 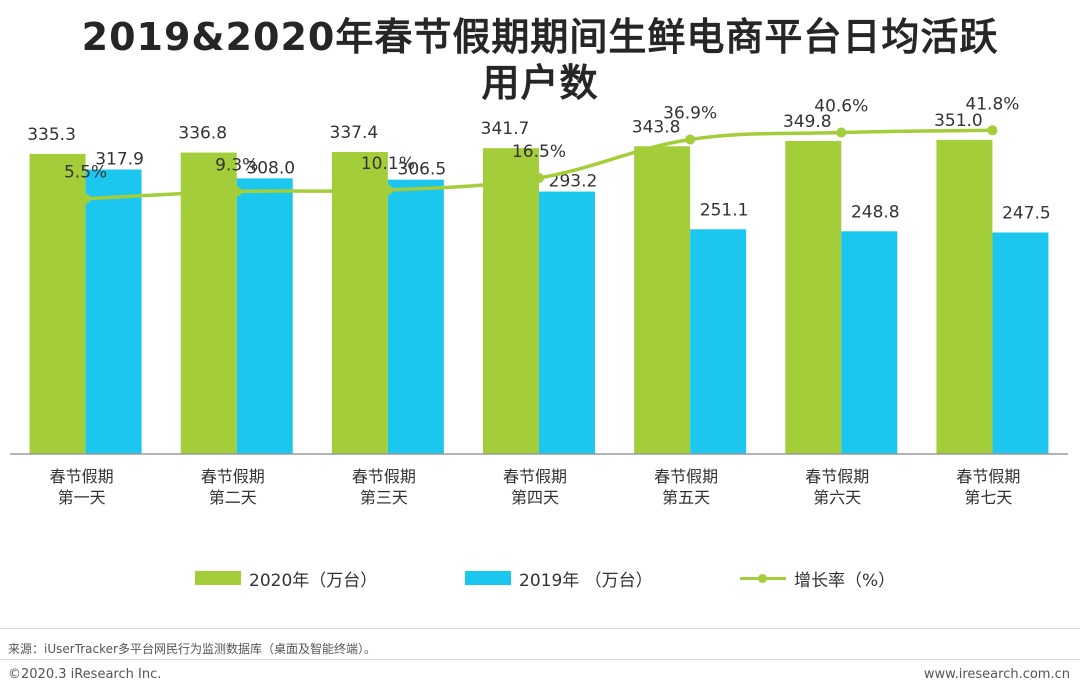 I want to click on bar-label-2019-4: 293.2, so click(x=573, y=182).